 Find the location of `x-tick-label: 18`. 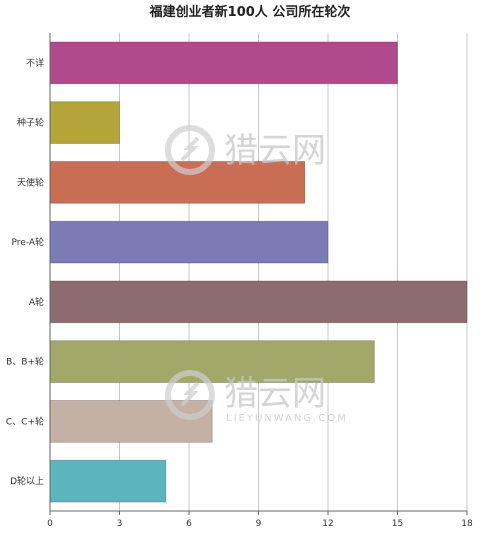

x-tick-label: 18 is located at coordinates (467, 524).